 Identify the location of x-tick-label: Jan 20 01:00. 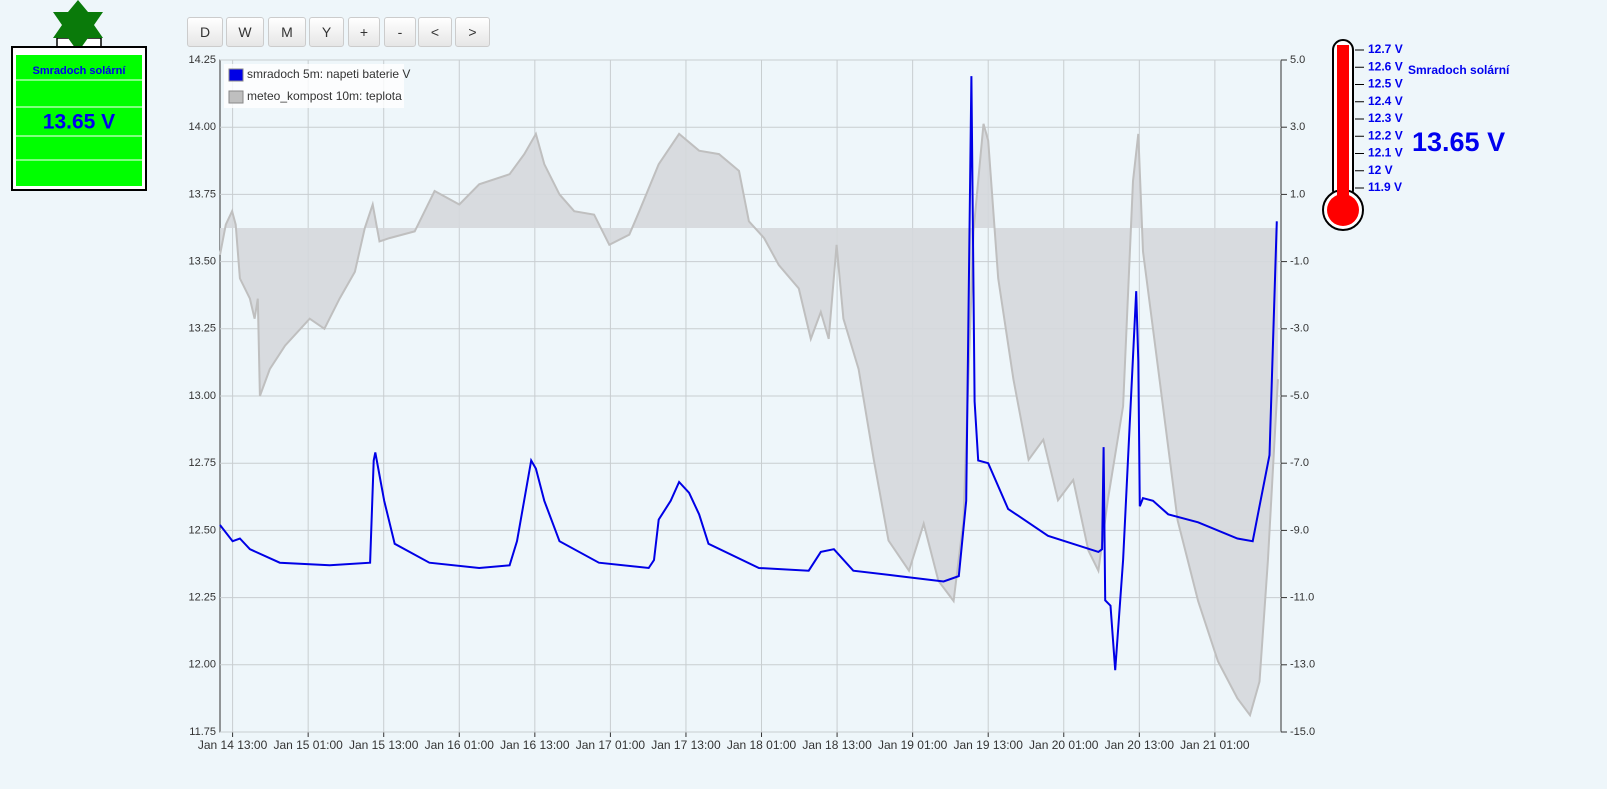
(1064, 745).